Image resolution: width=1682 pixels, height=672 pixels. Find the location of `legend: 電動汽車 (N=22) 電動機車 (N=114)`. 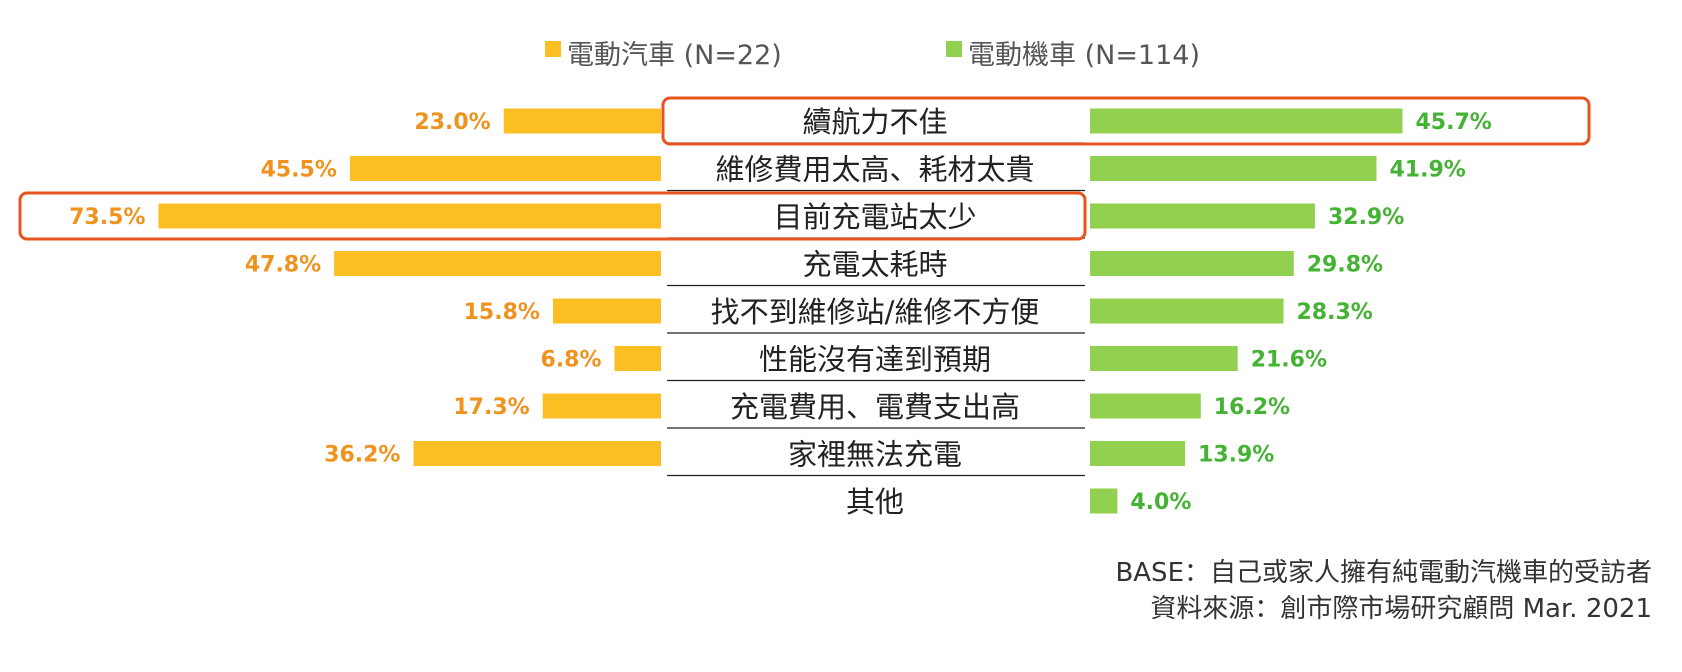

legend: 電動汽車 (N=22) 電動機車 (N=114) is located at coordinates (872, 55).